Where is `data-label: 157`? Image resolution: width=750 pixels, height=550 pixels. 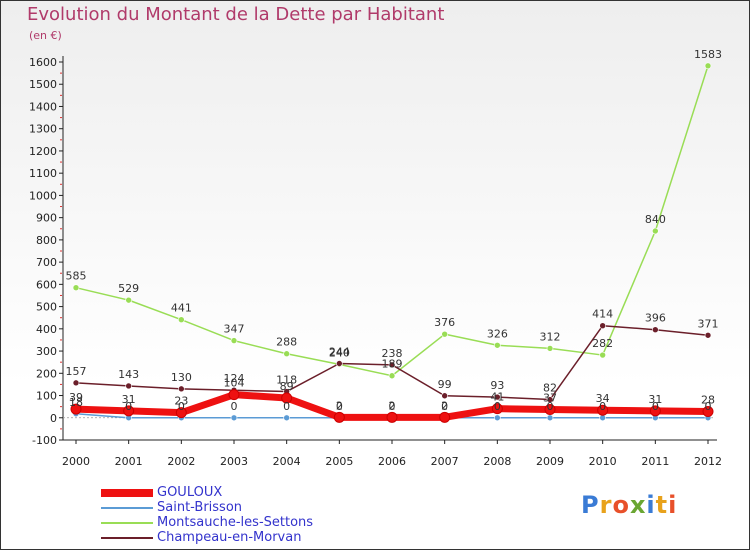
data-label: 157 is located at coordinates (76, 371).